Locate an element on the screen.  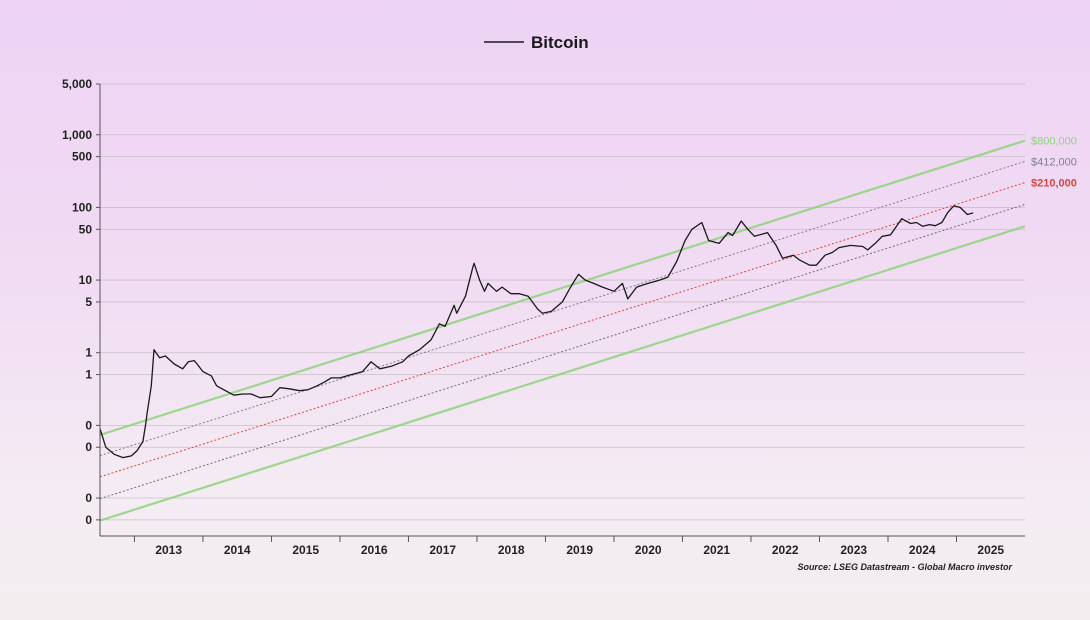
y-tick-label: 500 is located at coordinates (82, 157).